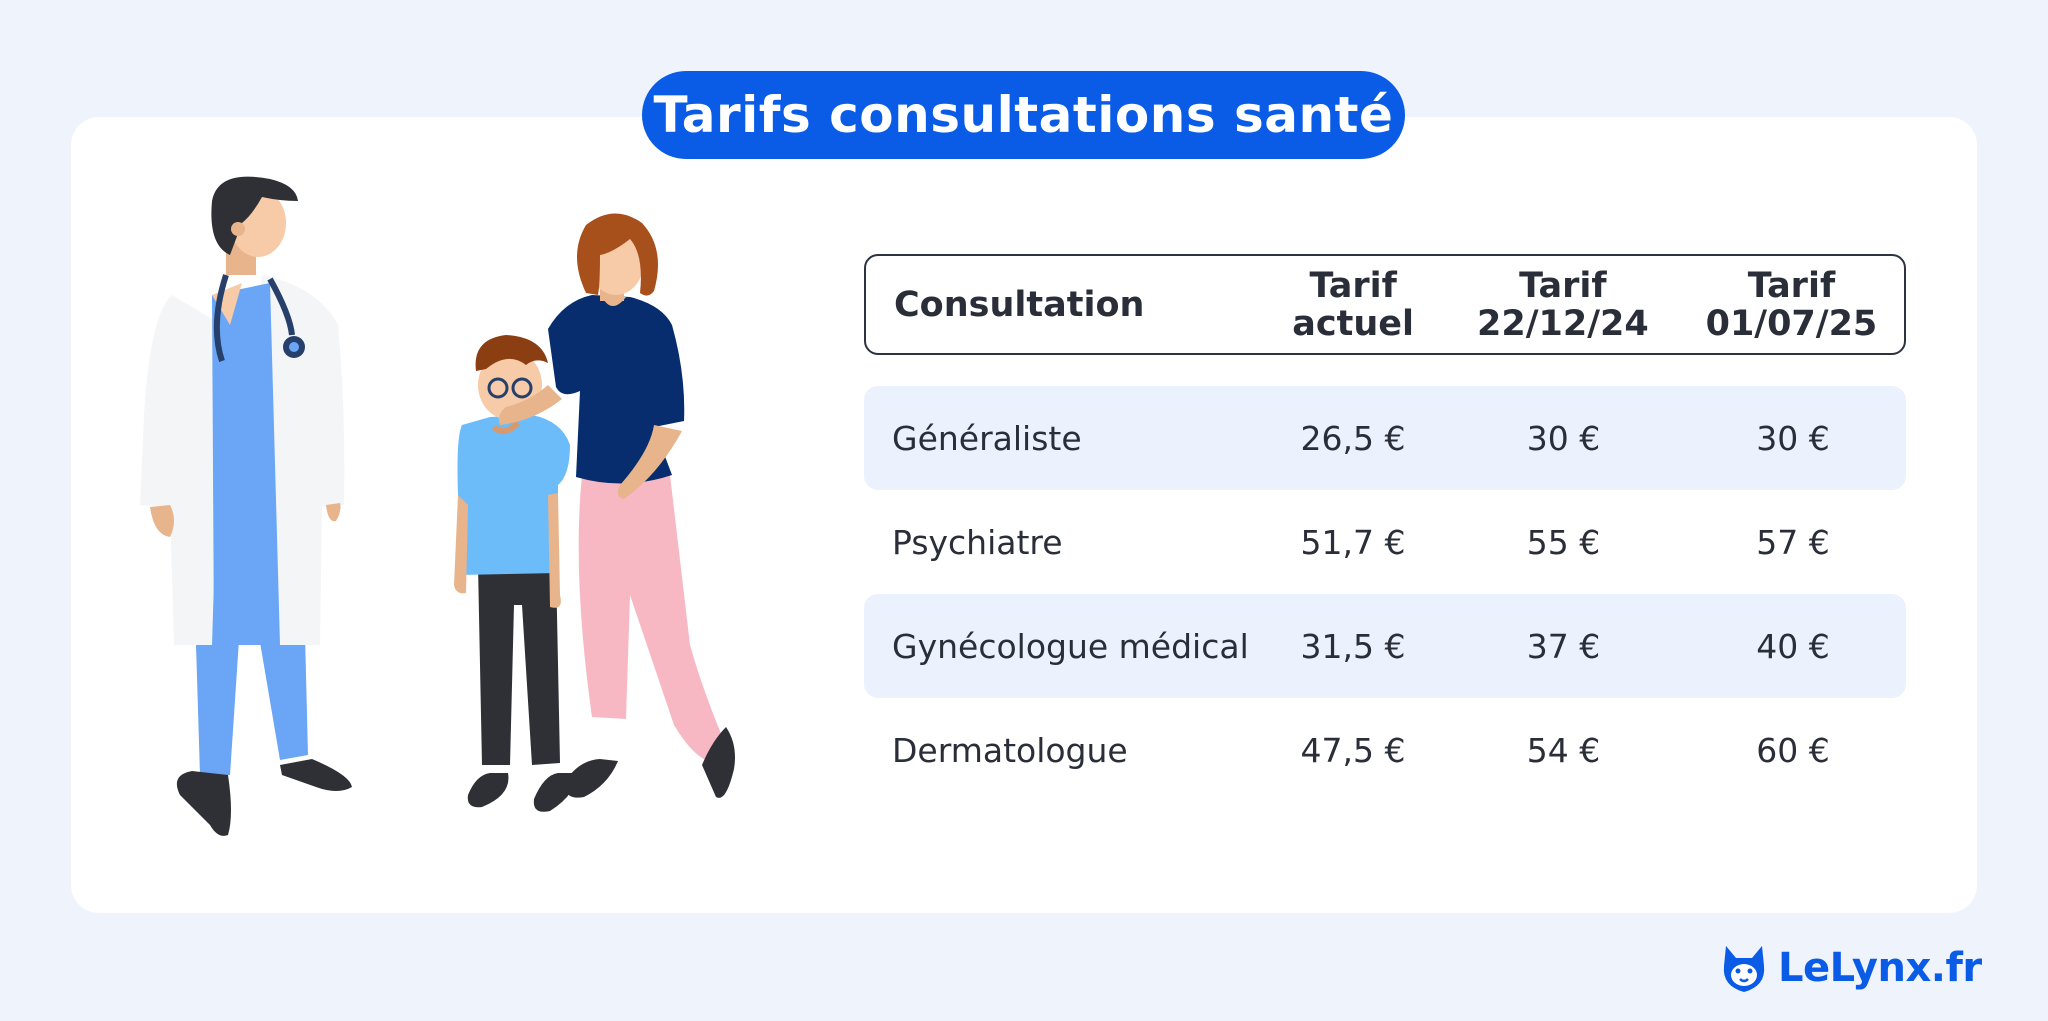 This screenshot has width=2048, height=1021. What do you see at coordinates (1023, 115) in the screenshot?
I see `page-title: Tarifs consultations santé` at bounding box center [1023, 115].